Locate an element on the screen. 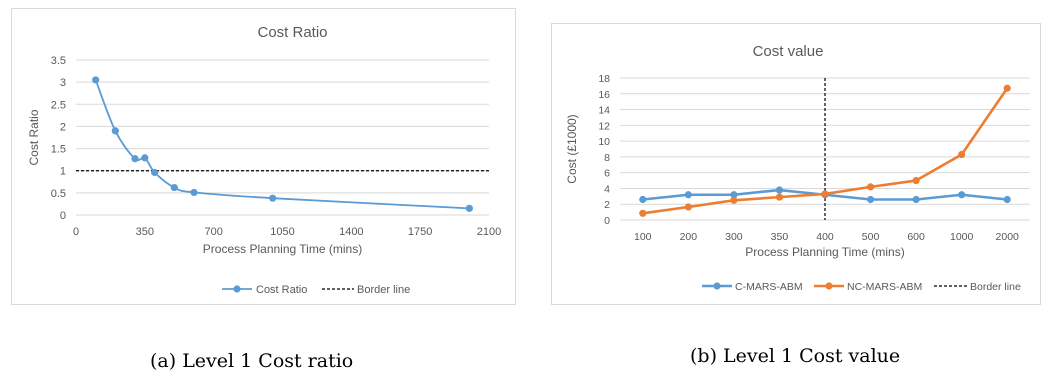 The image size is (1053, 379). legend-label-cost-ratio: Cost Ratio is located at coordinates (281, 290).